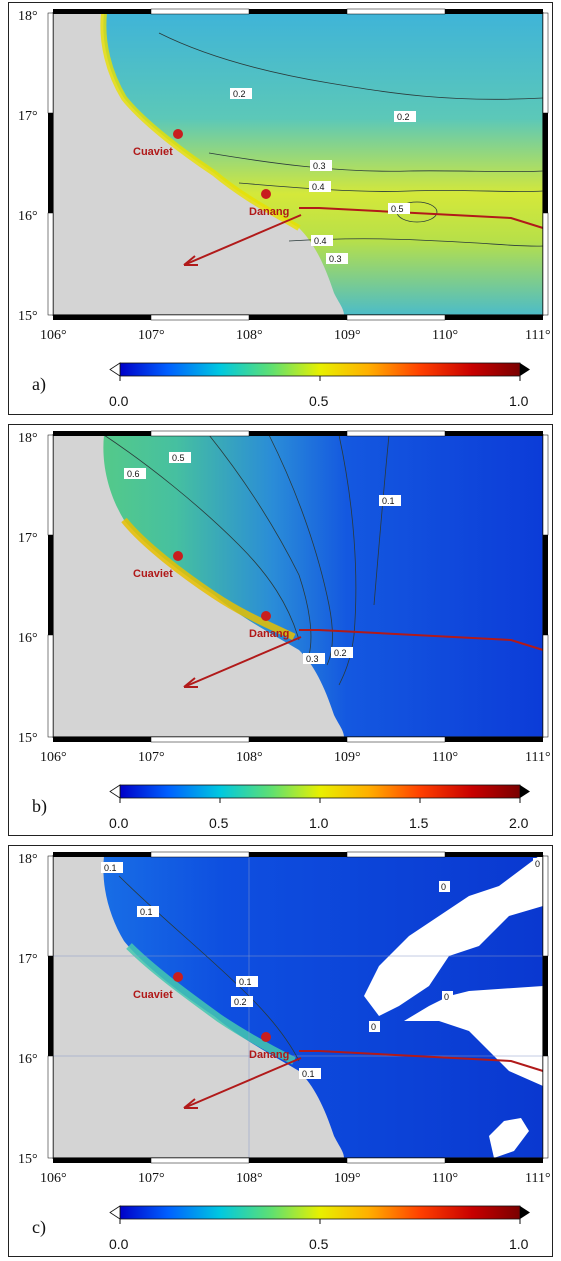 The height and width of the screenshot is (1261, 561). I want to click on colorbar-tick: 2.0, so click(519, 823).